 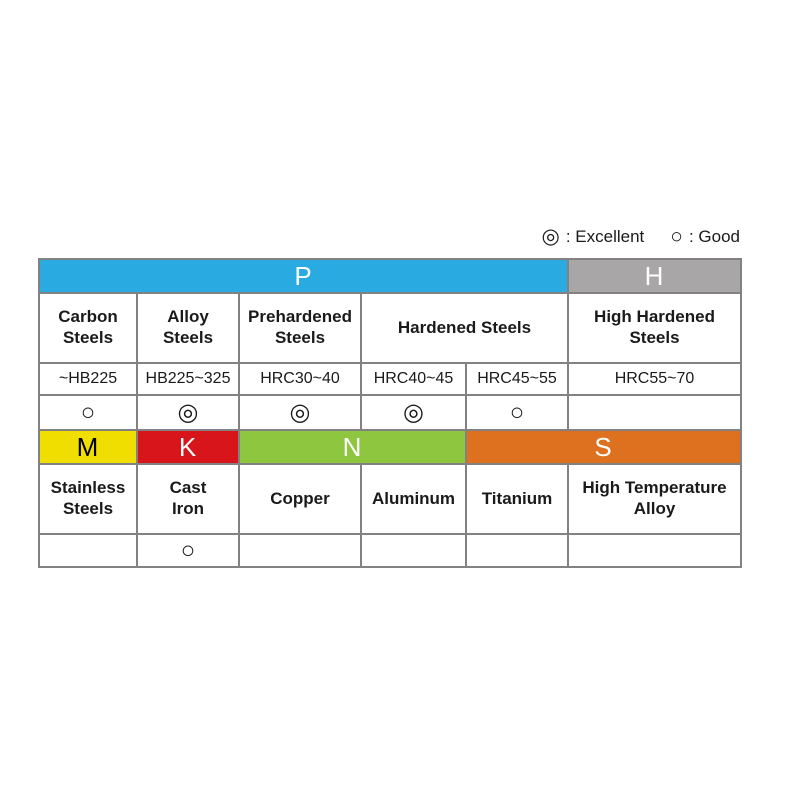 I want to click on rating-prehardened-steels: ◎, so click(x=300, y=412).